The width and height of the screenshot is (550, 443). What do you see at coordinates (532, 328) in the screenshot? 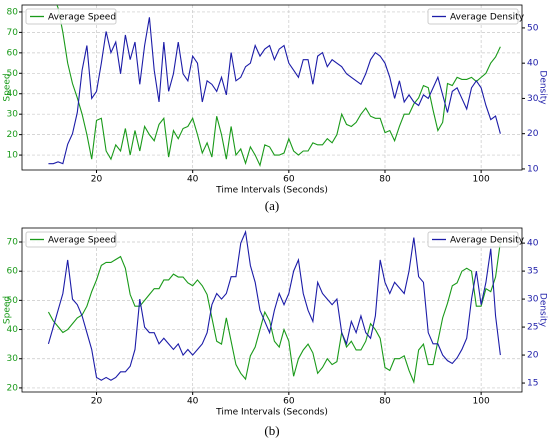
I see `y2-tick-label: 25` at bounding box center [532, 328].